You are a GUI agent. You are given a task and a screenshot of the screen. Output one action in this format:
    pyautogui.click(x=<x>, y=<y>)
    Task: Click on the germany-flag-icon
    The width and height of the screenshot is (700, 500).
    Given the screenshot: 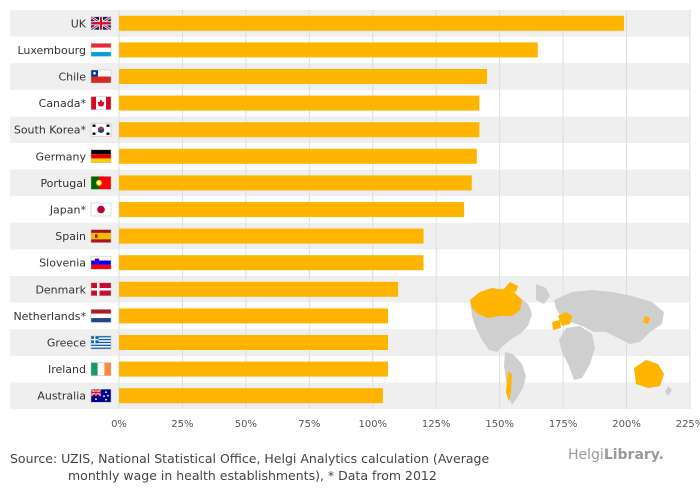 What is the action you would take?
    pyautogui.click(x=101, y=156)
    